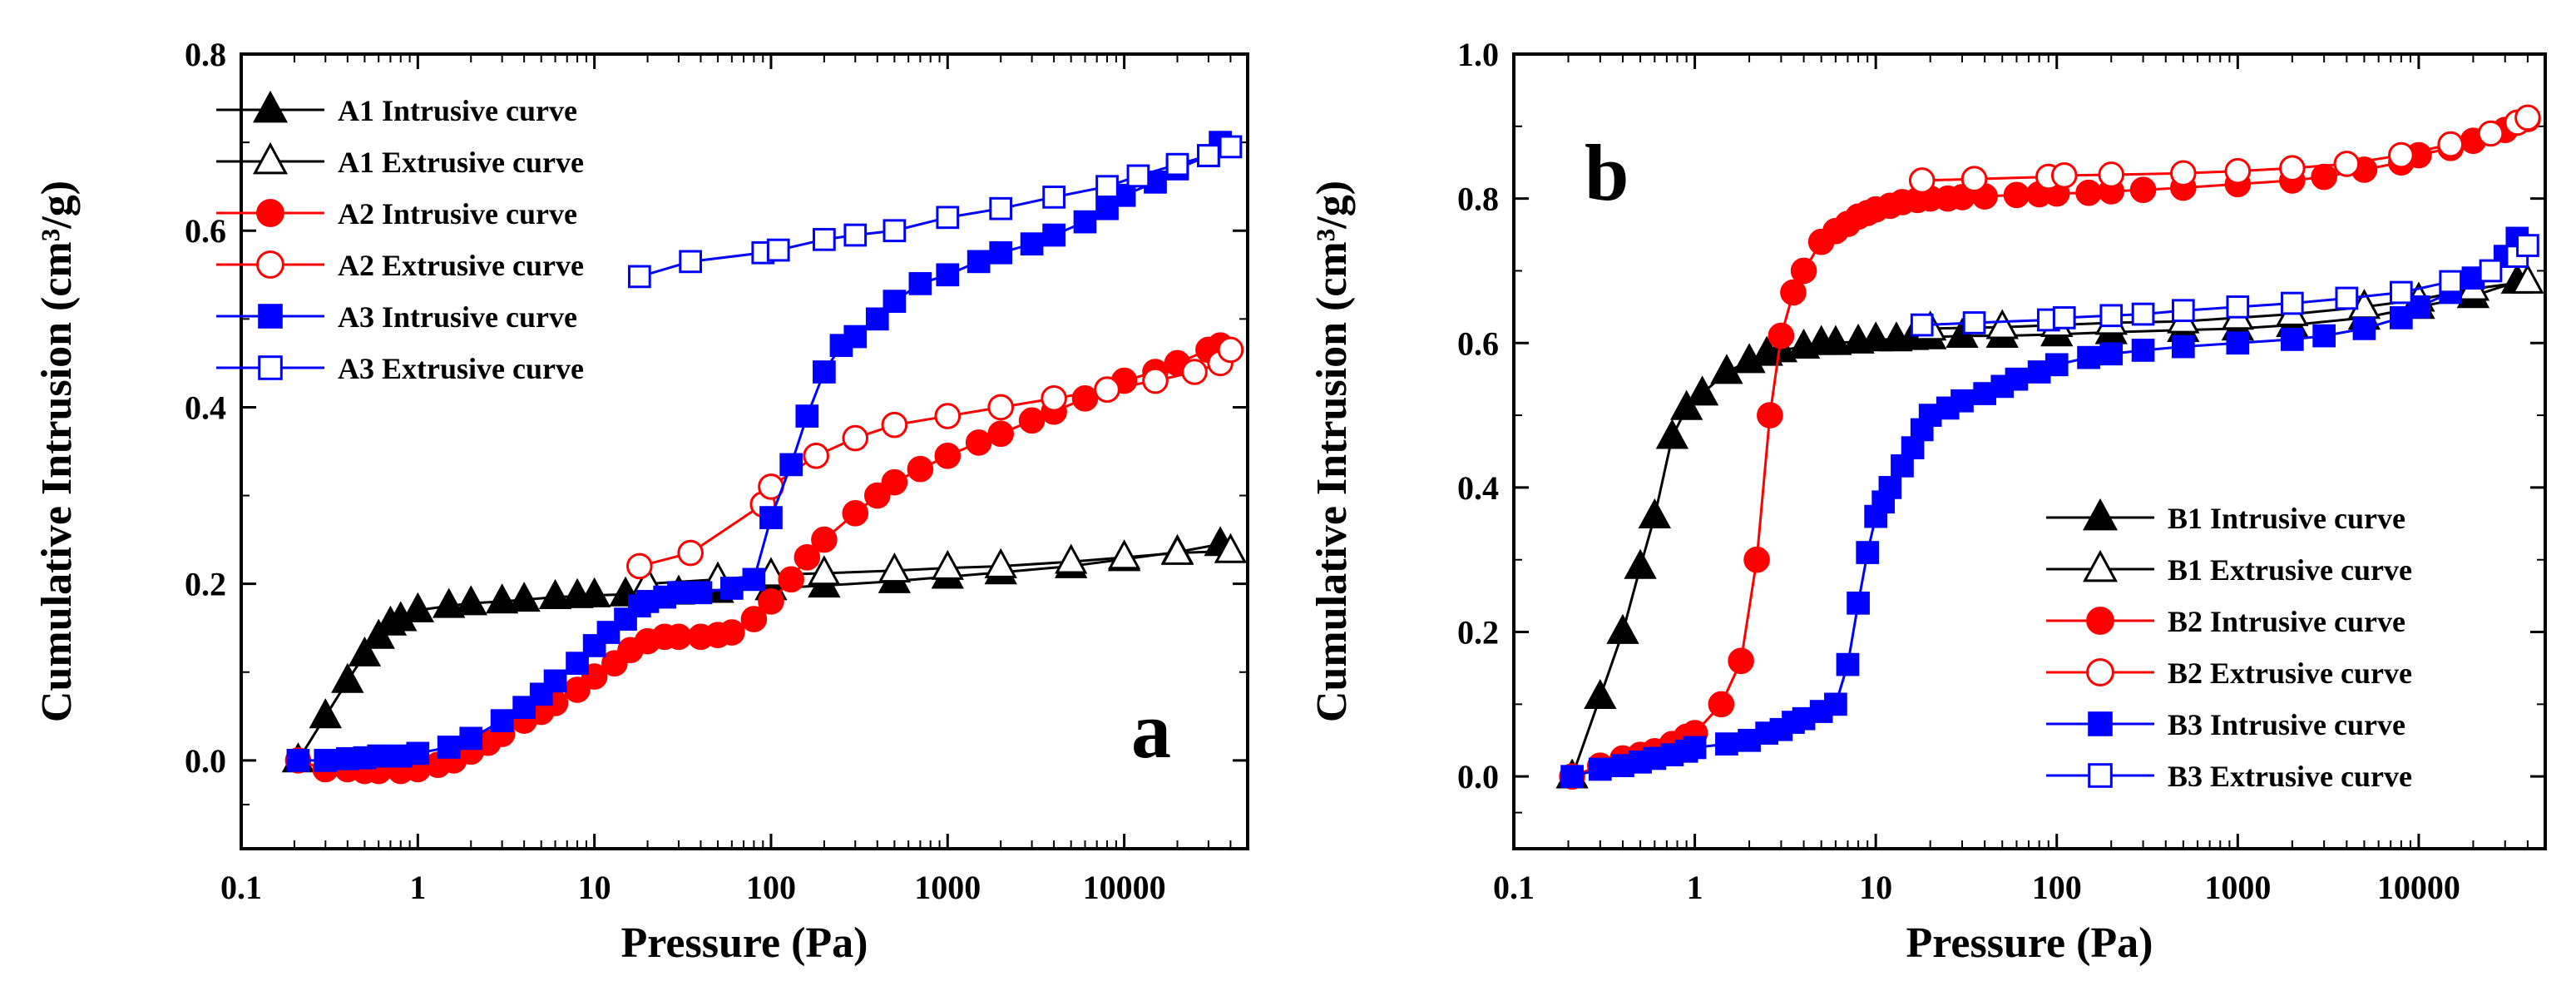  What do you see at coordinates (744, 943) in the screenshot?
I see `x-axis-title: Pressure (Pa)` at bounding box center [744, 943].